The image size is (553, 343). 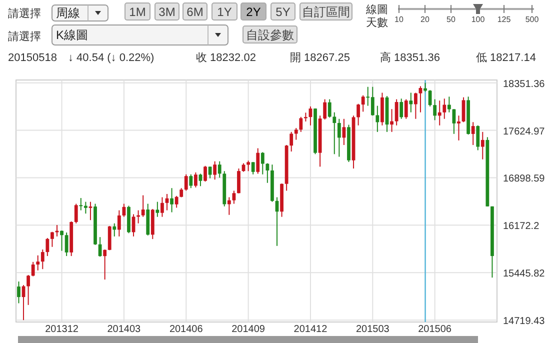 What do you see at coordinates (249, 329) in the screenshot?
I see `x-tick-label: 201409` at bounding box center [249, 329].